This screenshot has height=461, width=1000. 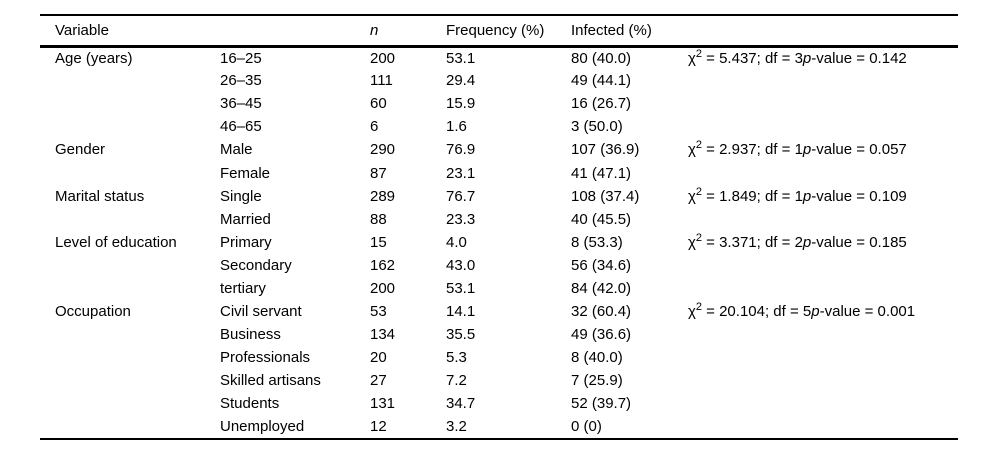 What do you see at coordinates (261, 312) in the screenshot?
I see `category-cell: Civil servant` at bounding box center [261, 312].